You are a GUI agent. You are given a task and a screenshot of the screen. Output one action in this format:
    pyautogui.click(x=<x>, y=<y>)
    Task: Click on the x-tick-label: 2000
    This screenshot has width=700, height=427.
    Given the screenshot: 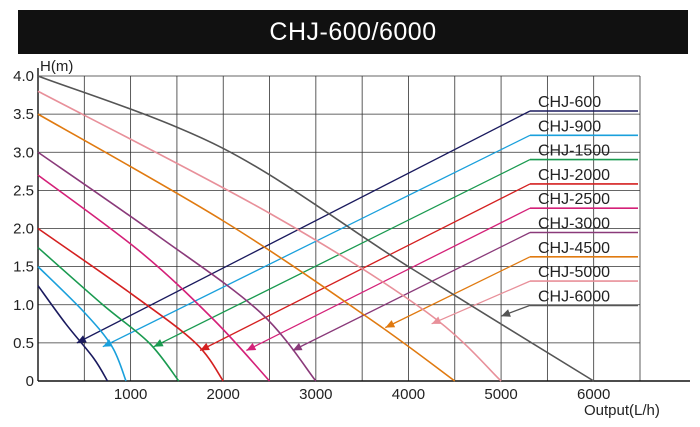 What is the action you would take?
    pyautogui.click(x=223, y=394)
    